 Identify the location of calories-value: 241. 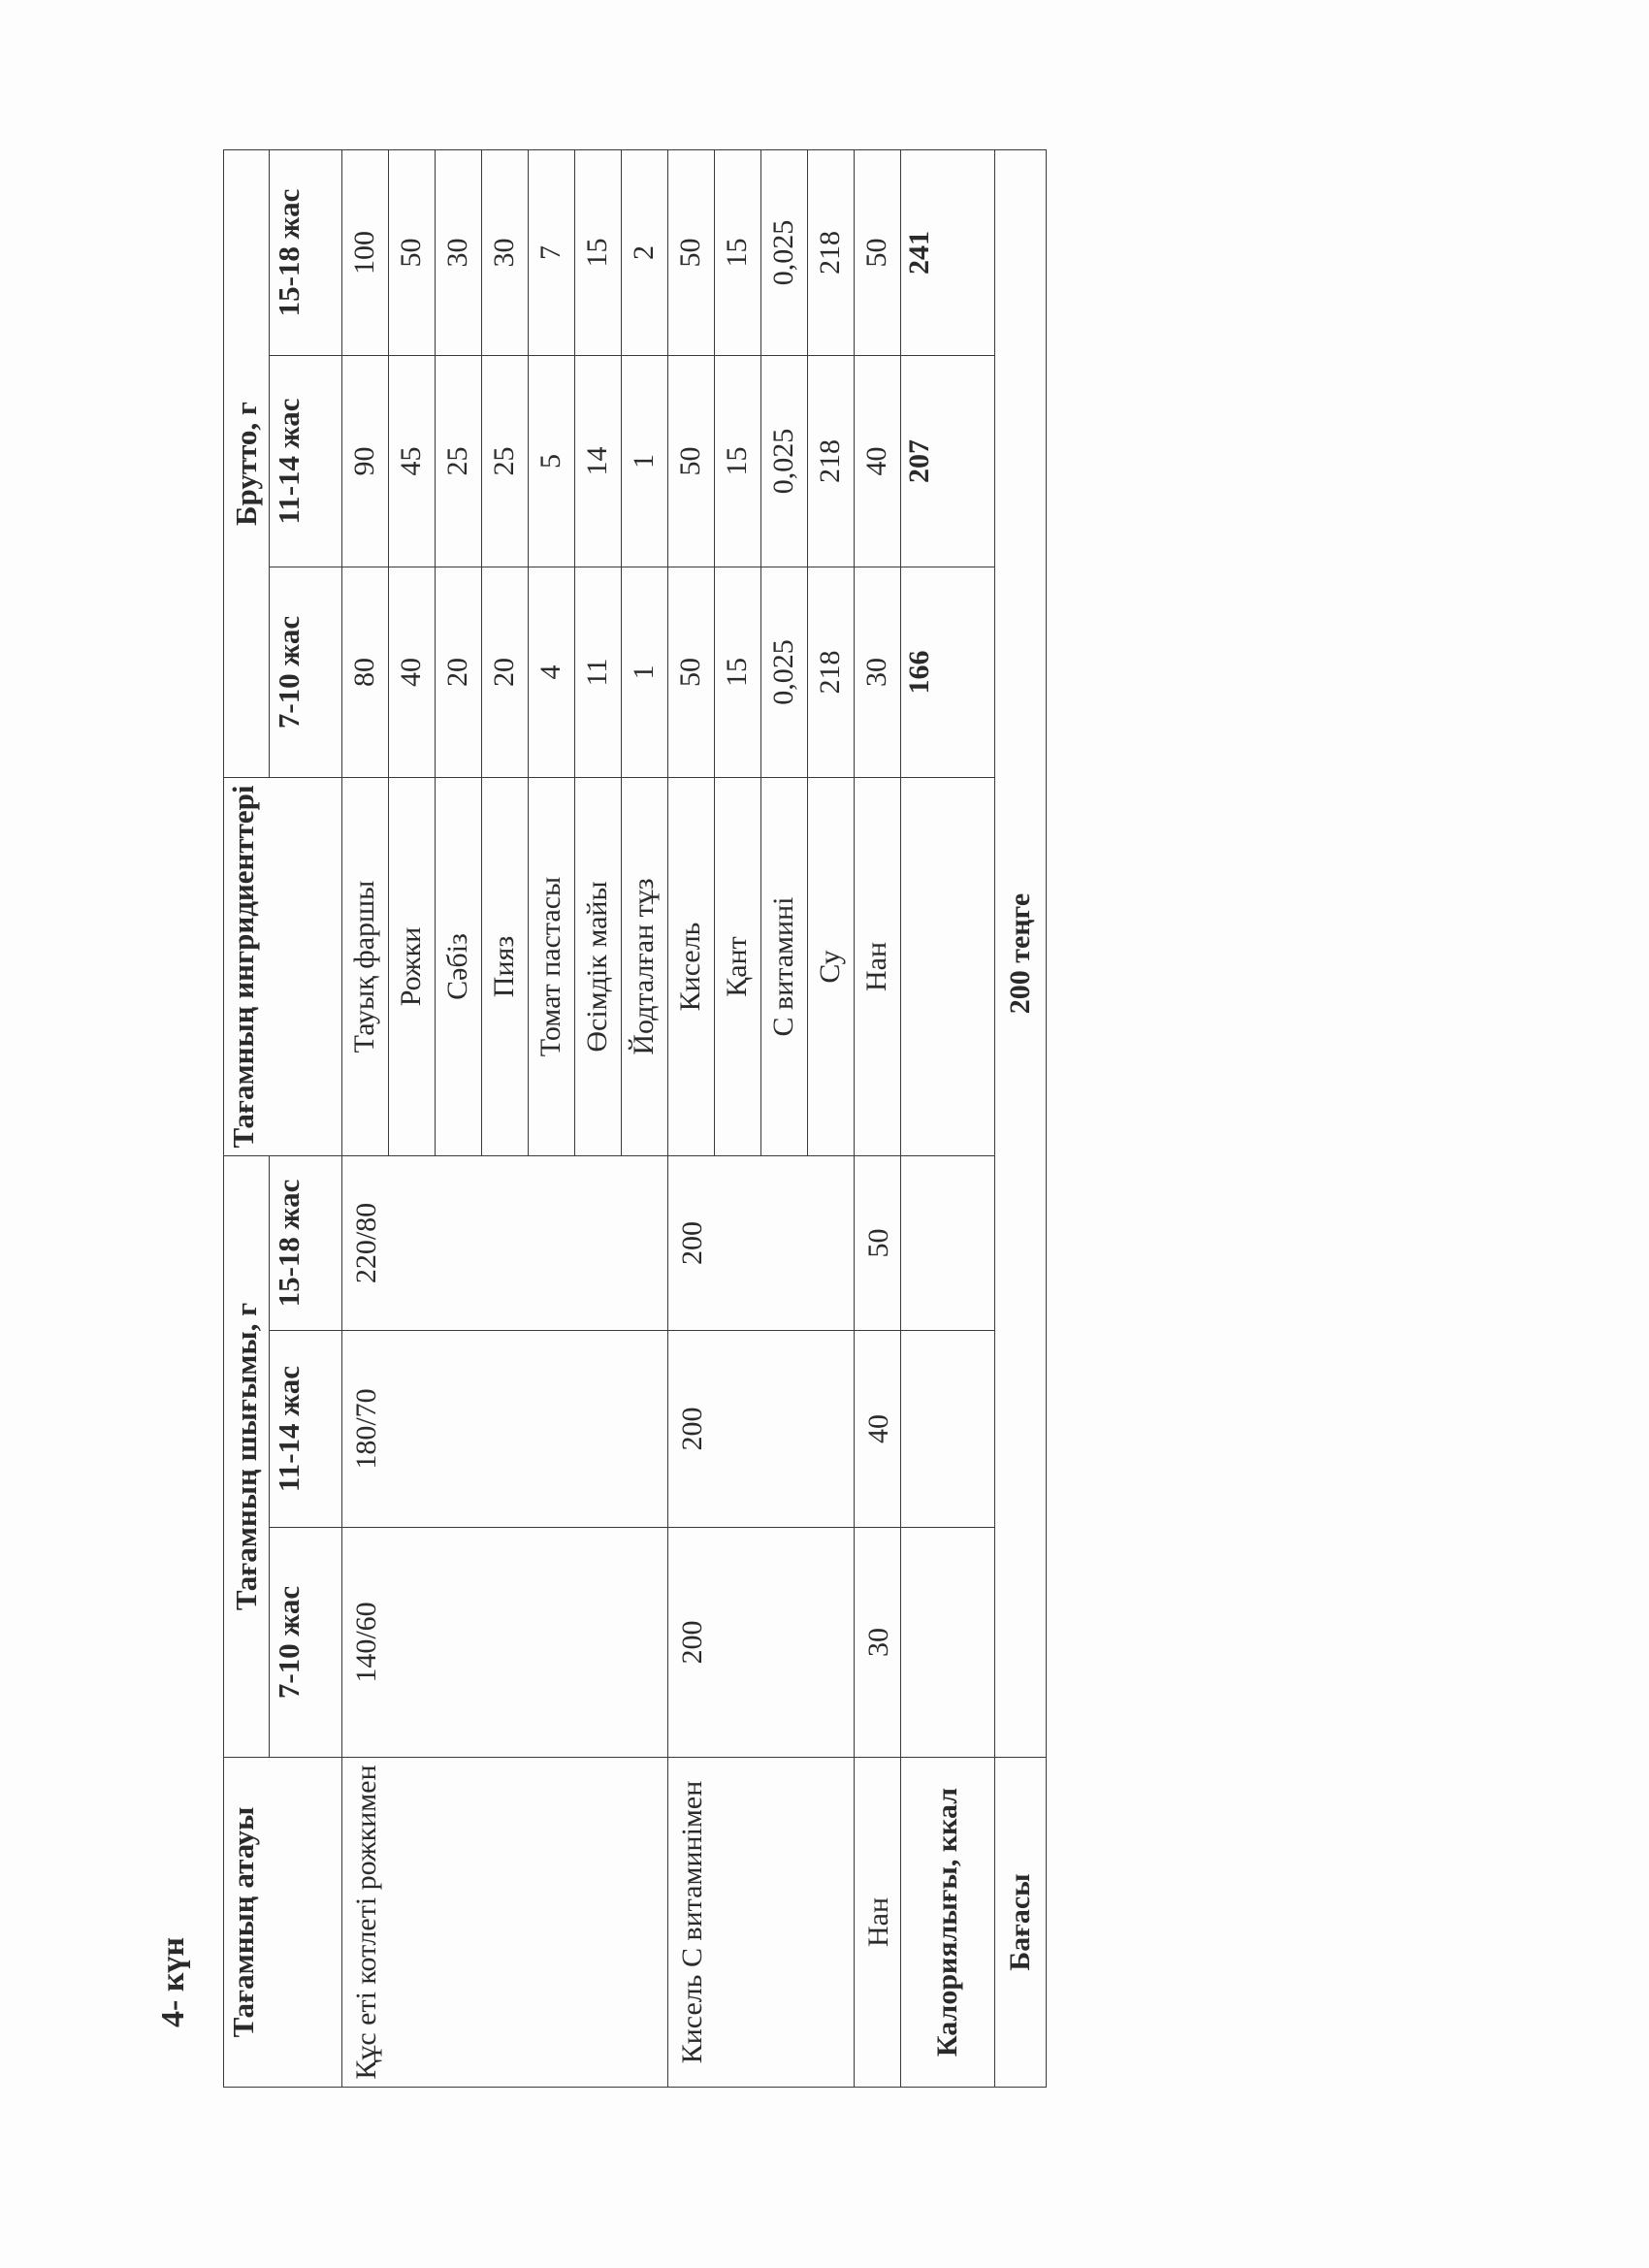
(947, 252).